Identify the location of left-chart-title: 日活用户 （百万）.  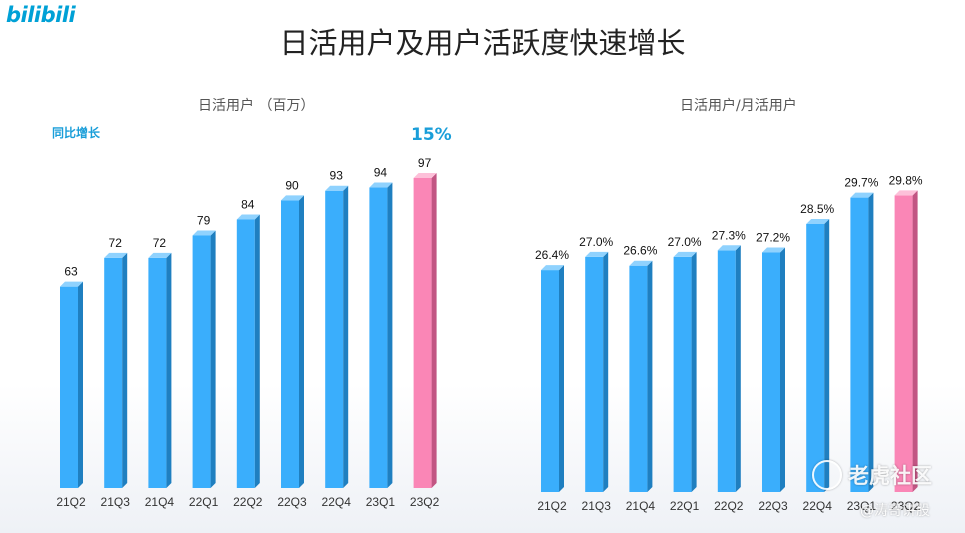
(256, 106).